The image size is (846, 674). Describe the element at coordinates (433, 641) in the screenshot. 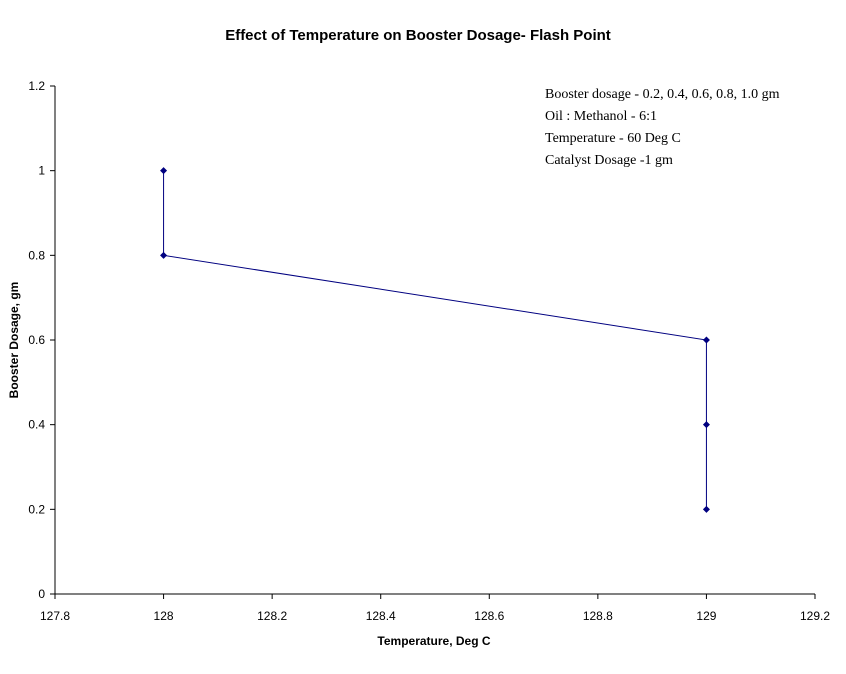

I see `x-axis-title: Temperature, Deg C` at that location.